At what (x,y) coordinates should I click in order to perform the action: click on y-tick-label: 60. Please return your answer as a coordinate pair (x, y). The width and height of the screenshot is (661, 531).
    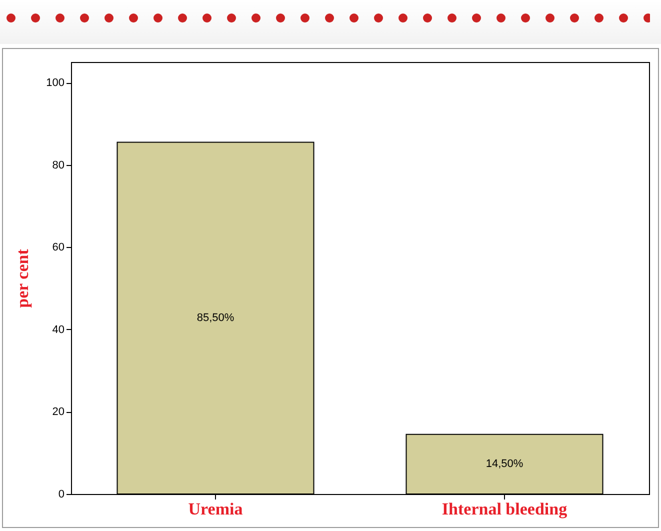
    Looking at the image, I should click on (58, 248).